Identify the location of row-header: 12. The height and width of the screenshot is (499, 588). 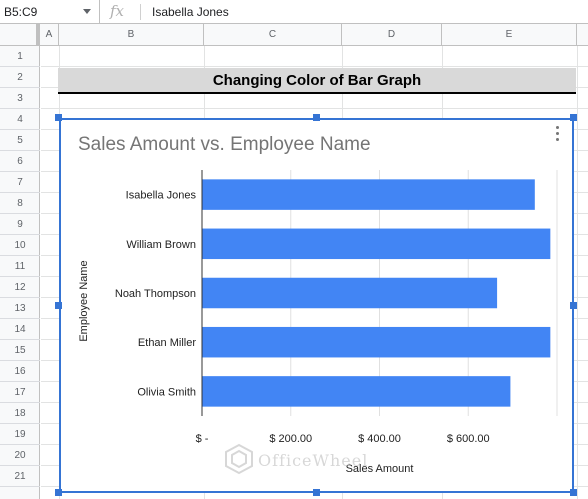
(20, 287).